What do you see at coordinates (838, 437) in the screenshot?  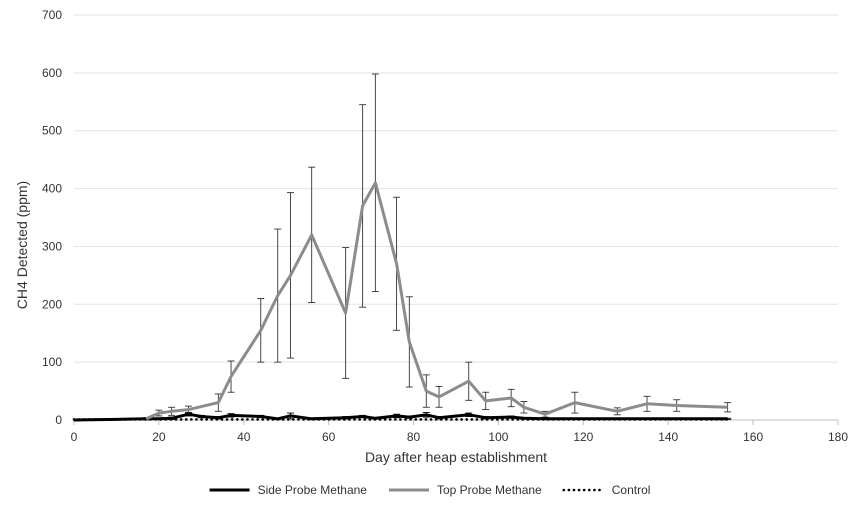 I see `x-tick-label: 180` at bounding box center [838, 437].